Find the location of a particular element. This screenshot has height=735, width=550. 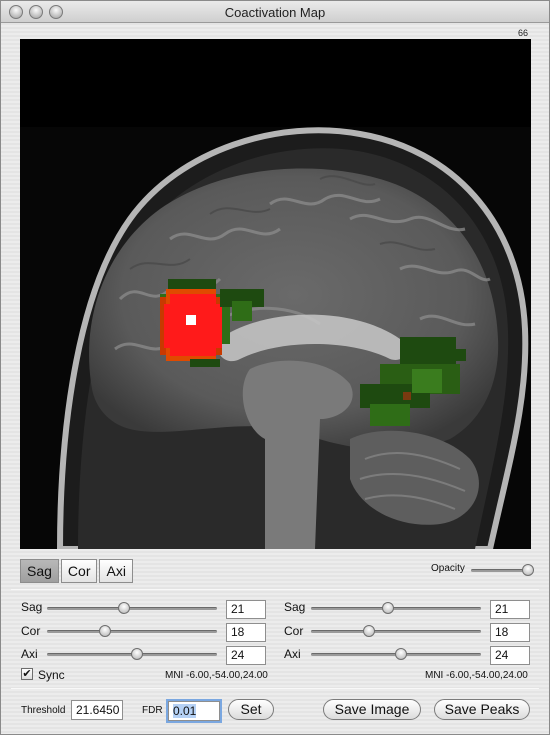

activation-cluster-parietal is located at coordinates (212, 323).